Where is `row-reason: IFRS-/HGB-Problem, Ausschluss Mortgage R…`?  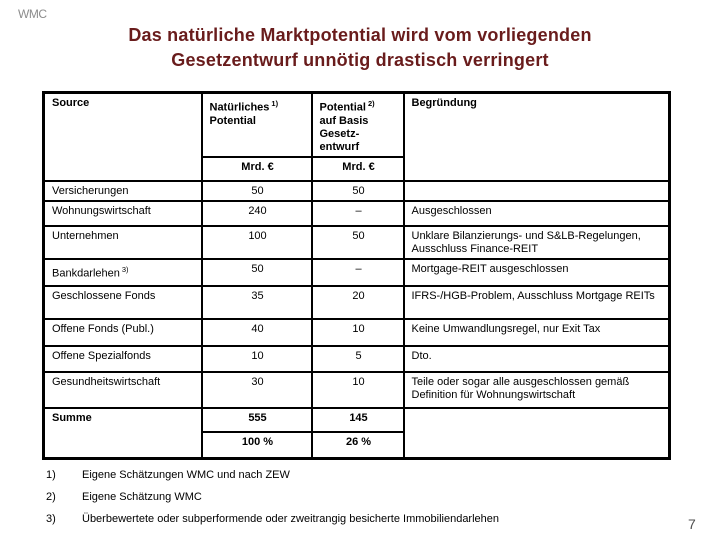
row-reason: IFRS-/HGB-Problem, Ausschluss Mortgage R… is located at coordinates (536, 302).